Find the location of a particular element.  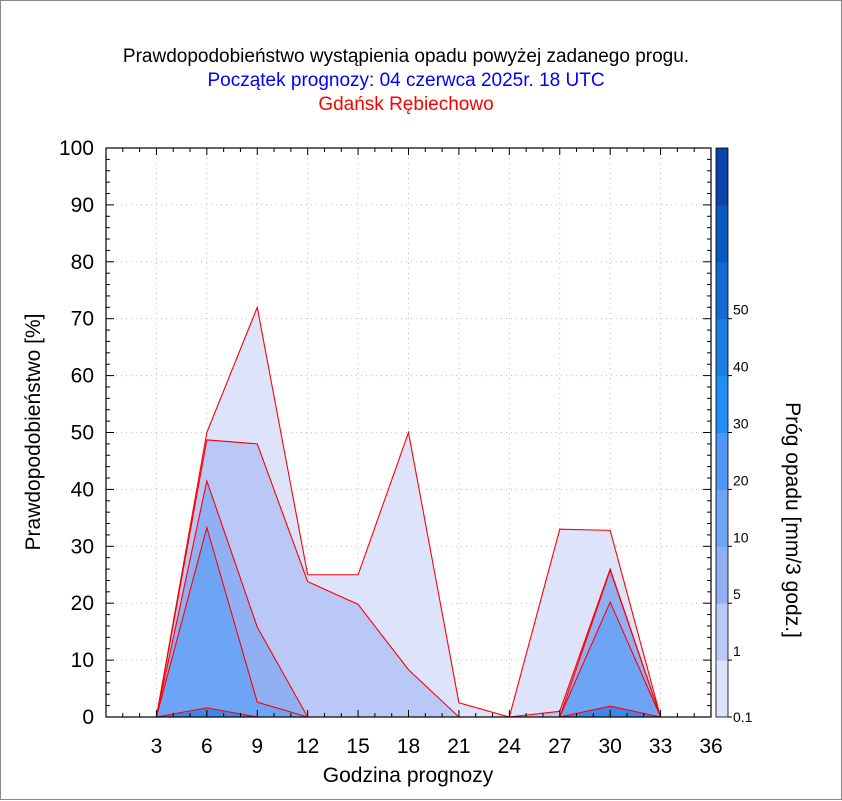

colorbar-tick-label-7: 50 is located at coordinates (741, 310).